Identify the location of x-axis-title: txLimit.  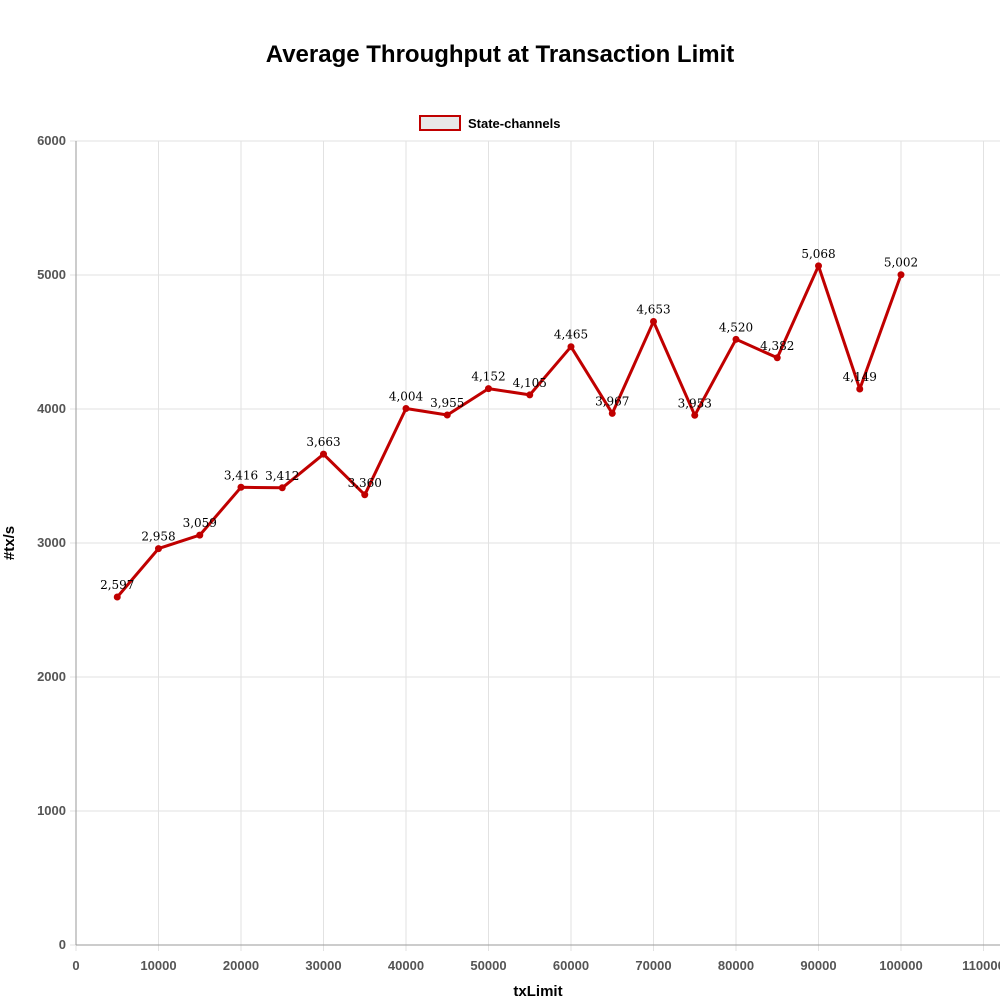
(537, 991).